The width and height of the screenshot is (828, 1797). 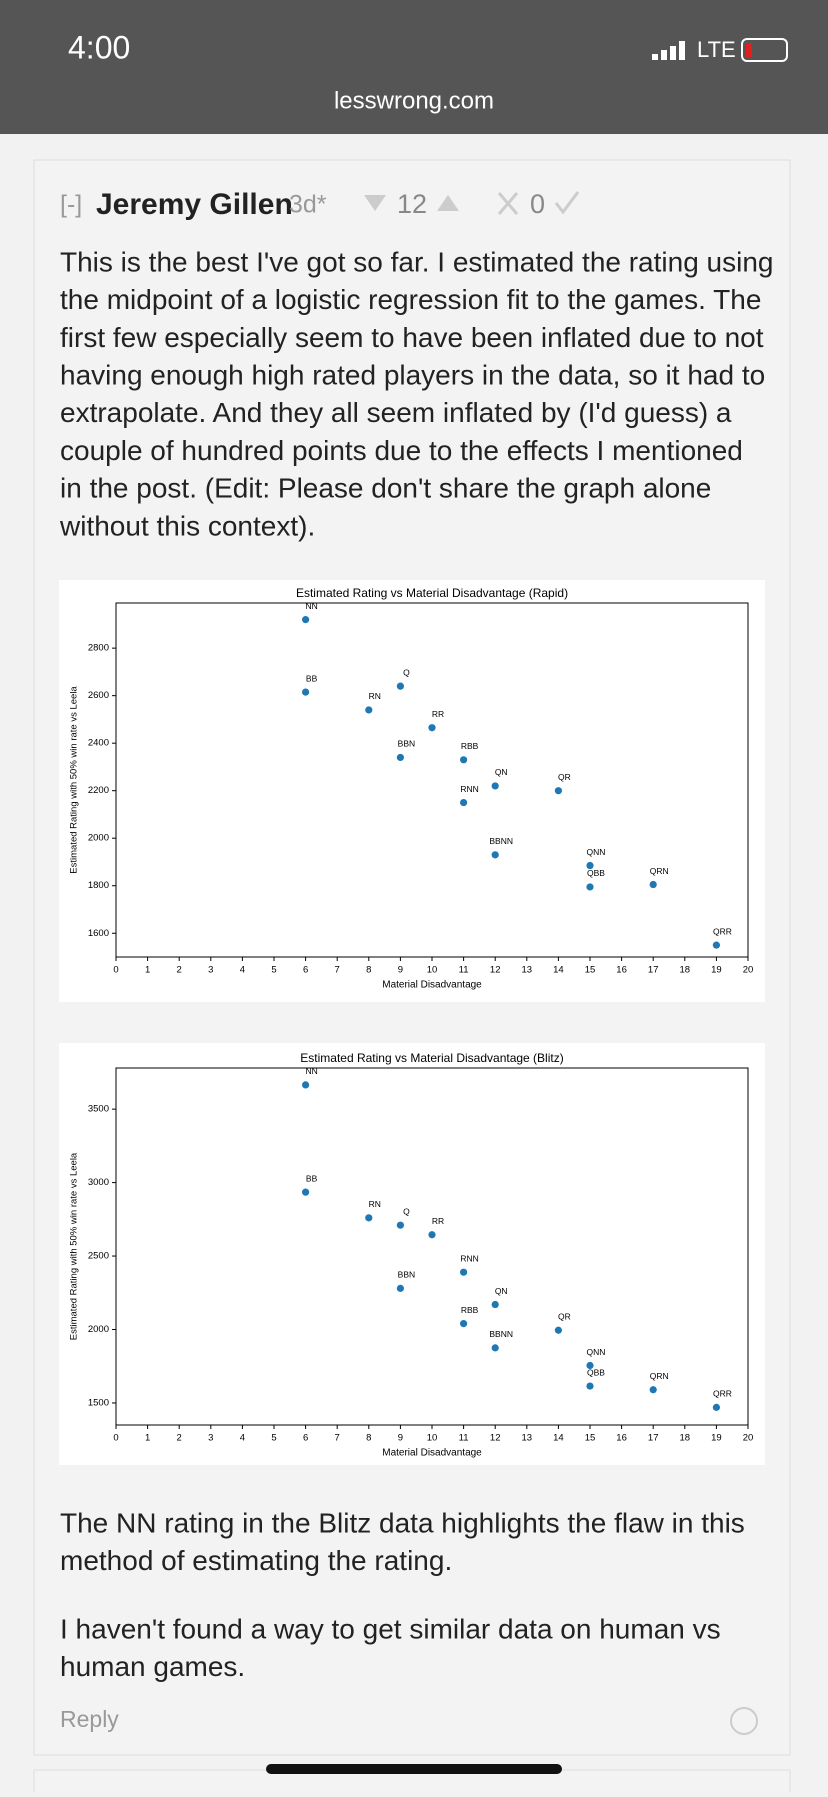 I want to click on react, so click(x=744, y=1721).